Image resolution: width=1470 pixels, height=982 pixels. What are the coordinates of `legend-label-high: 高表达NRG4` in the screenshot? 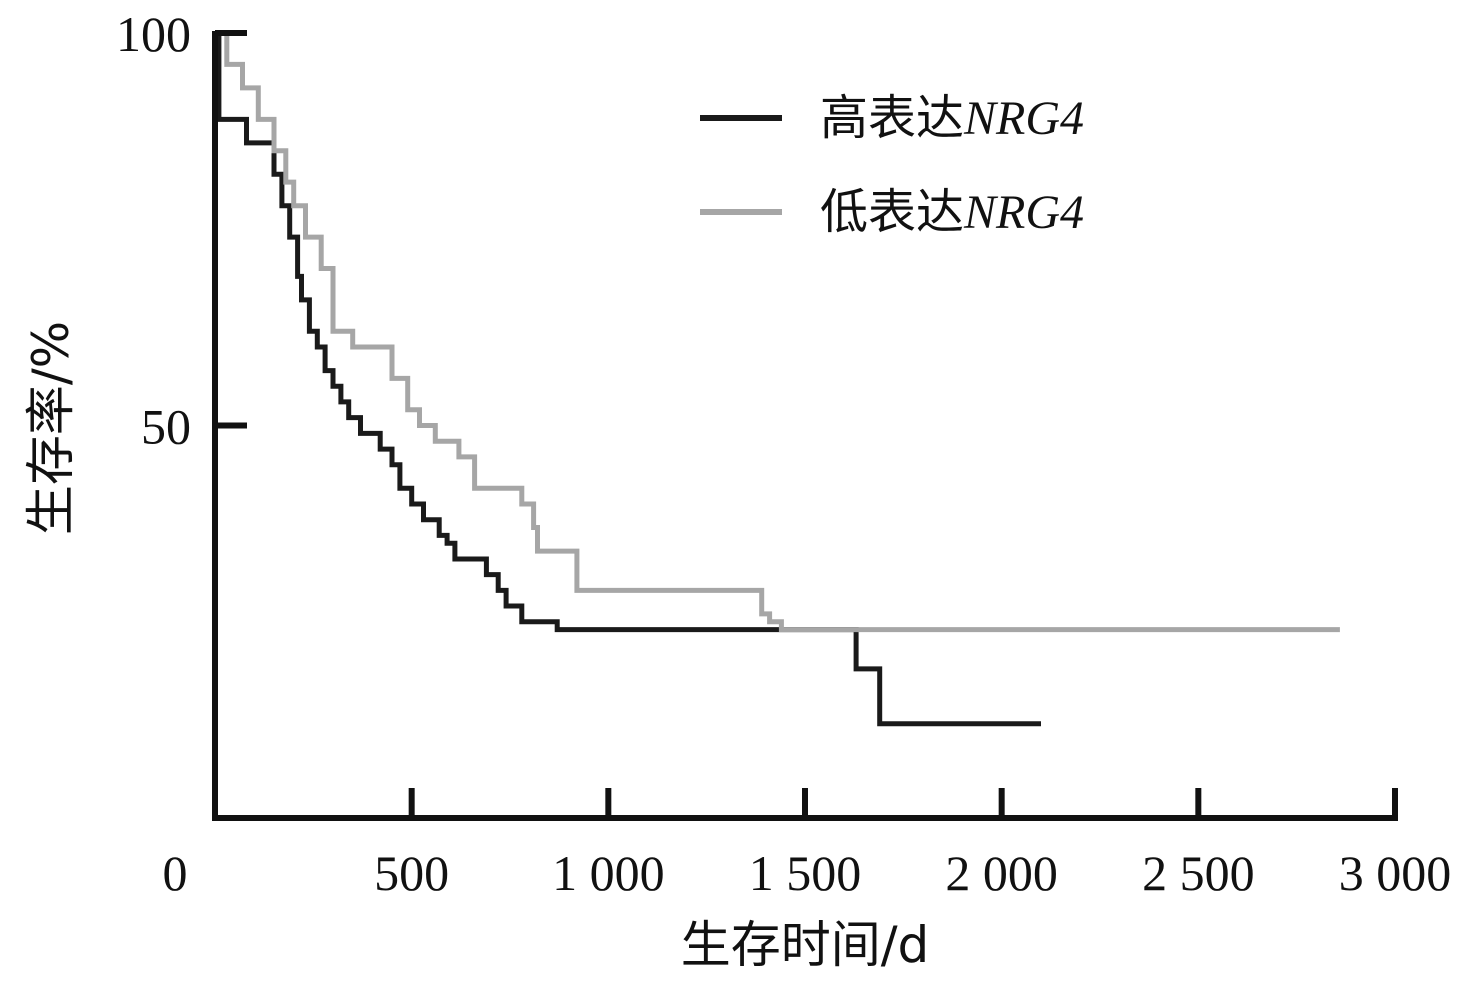 It's located at (952, 118).